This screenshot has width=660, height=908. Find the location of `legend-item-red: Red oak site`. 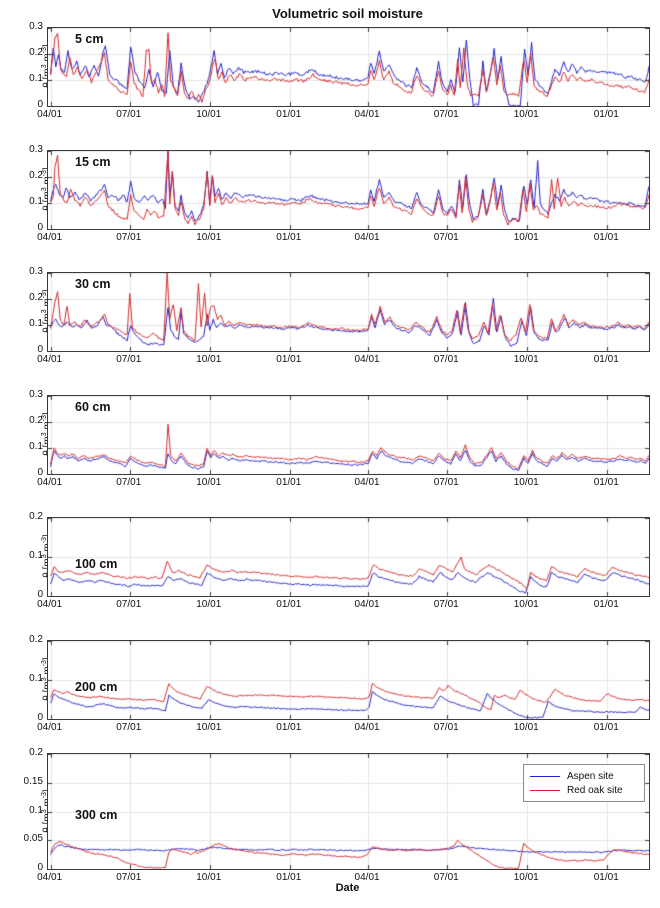

legend-item-red: Red oak site is located at coordinates (584, 790).